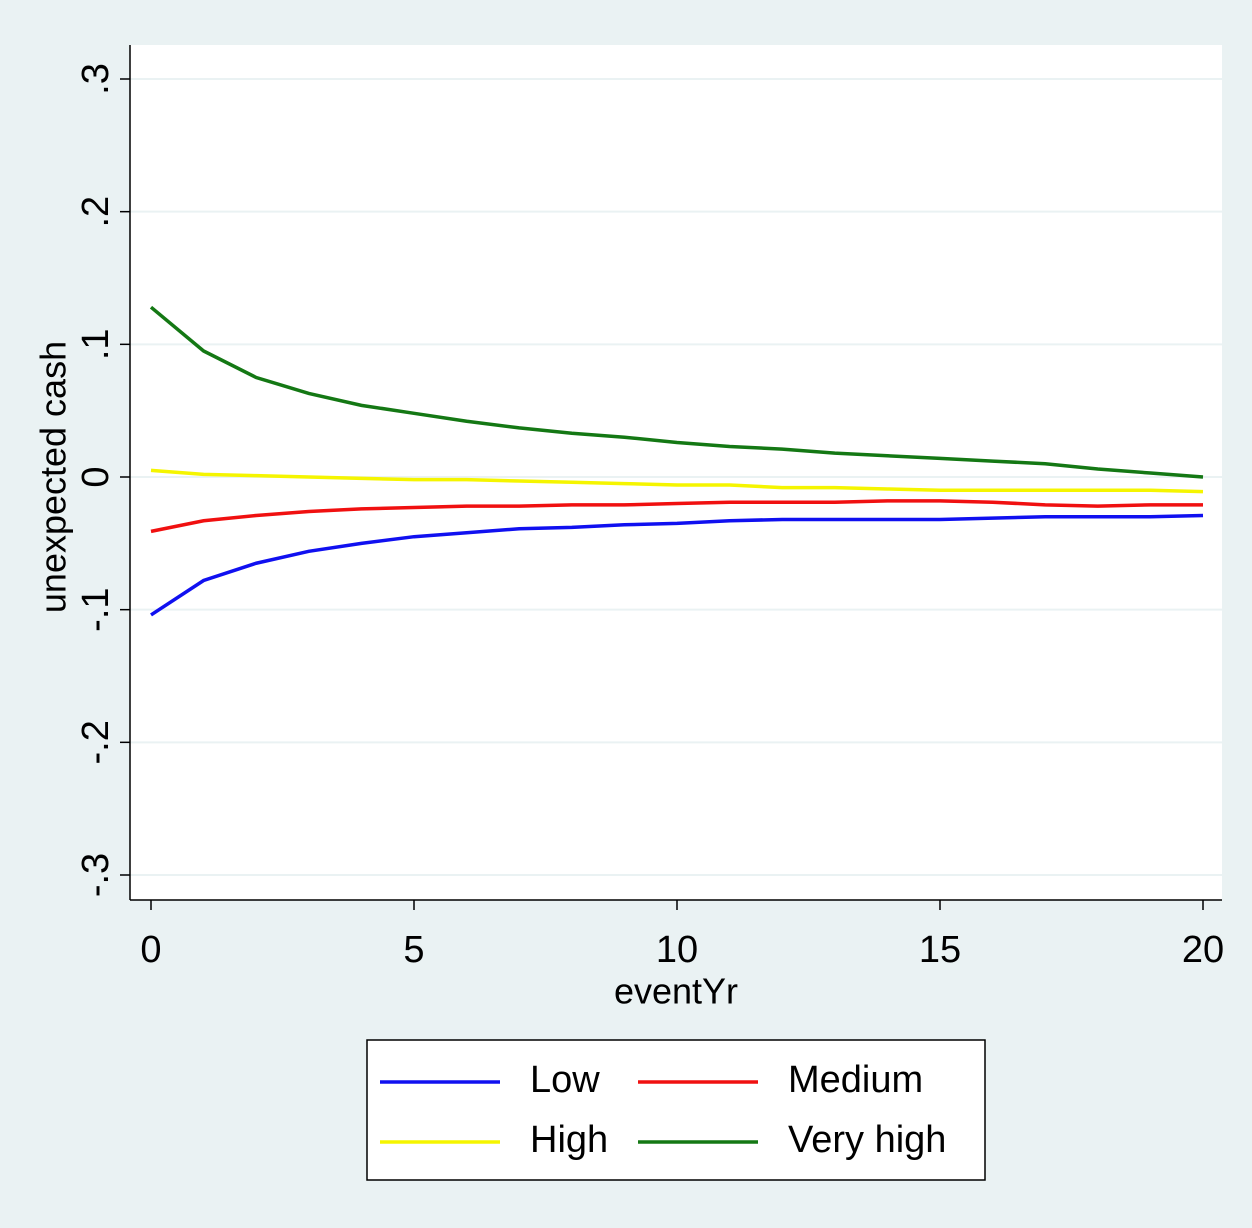 The image size is (1252, 1228). Describe the element at coordinates (676, 991) in the screenshot. I see `x-axis-label: eventYr` at that location.